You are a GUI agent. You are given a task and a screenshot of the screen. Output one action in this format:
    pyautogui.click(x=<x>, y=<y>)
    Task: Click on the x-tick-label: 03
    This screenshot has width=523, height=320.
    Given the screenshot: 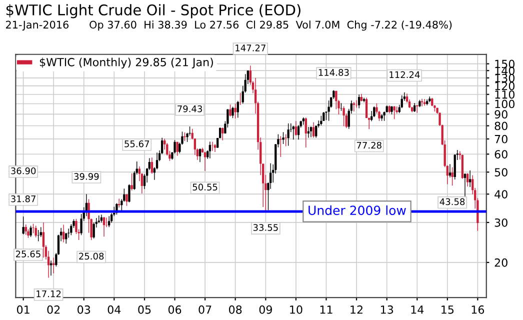 What is the action you would take?
    pyautogui.click(x=84, y=309)
    